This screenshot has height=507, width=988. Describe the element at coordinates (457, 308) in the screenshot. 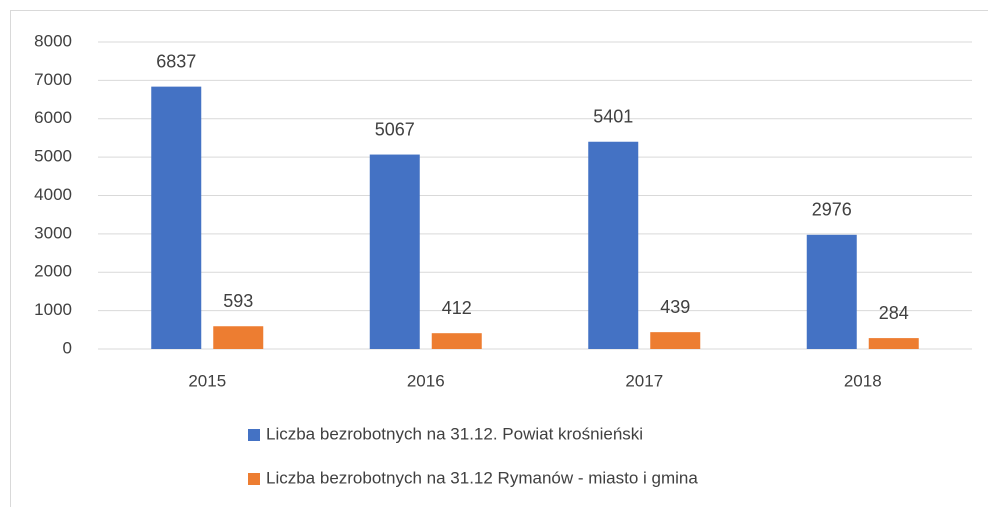

I see `data-label: 412` at that location.